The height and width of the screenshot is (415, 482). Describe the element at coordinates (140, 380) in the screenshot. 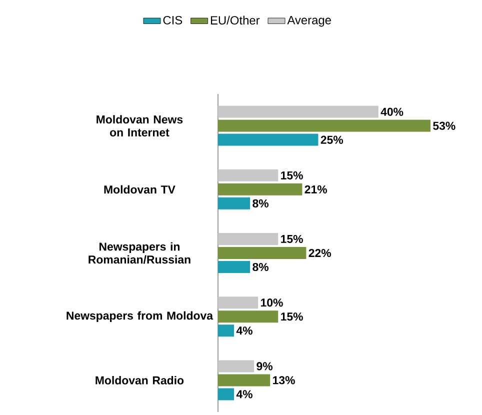

I see `y-tick-label: Moldovan Radio` at that location.